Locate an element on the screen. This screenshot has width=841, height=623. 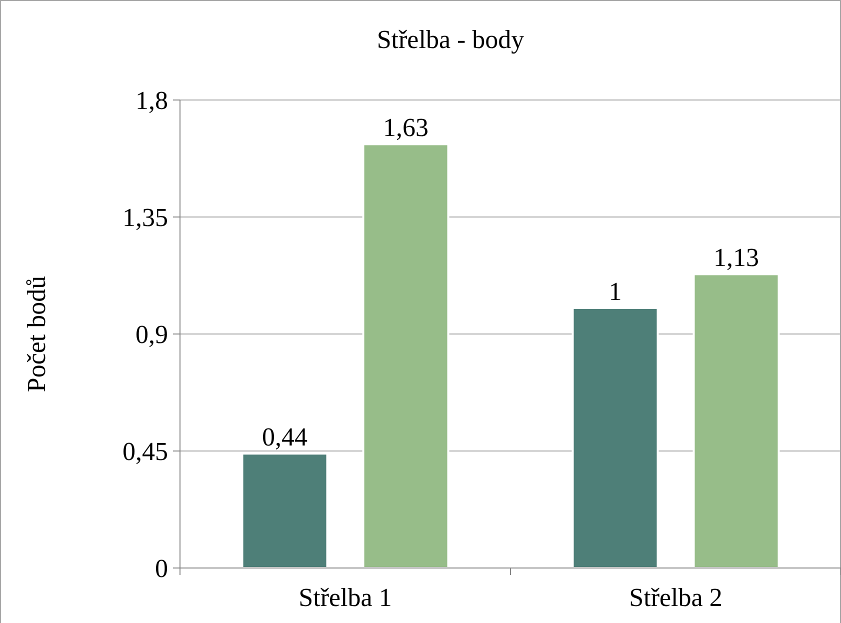
data-label: 1,63 is located at coordinates (405, 127).